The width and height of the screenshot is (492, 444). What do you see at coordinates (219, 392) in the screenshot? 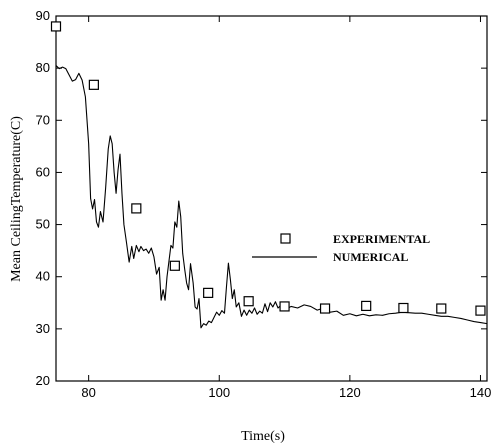
I see `x-tick-label: 100` at bounding box center [219, 392].